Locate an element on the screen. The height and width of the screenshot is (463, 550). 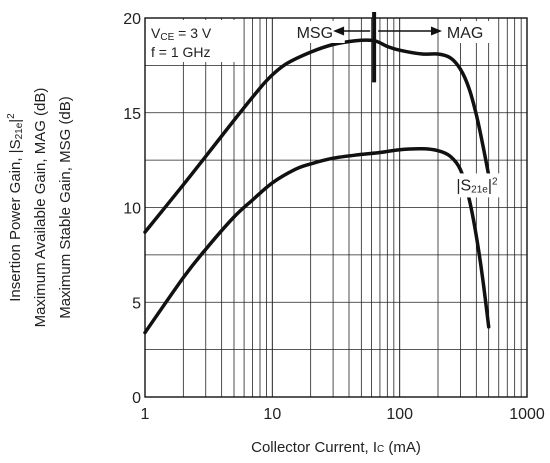
conditions-box is located at coordinates (192, 41).